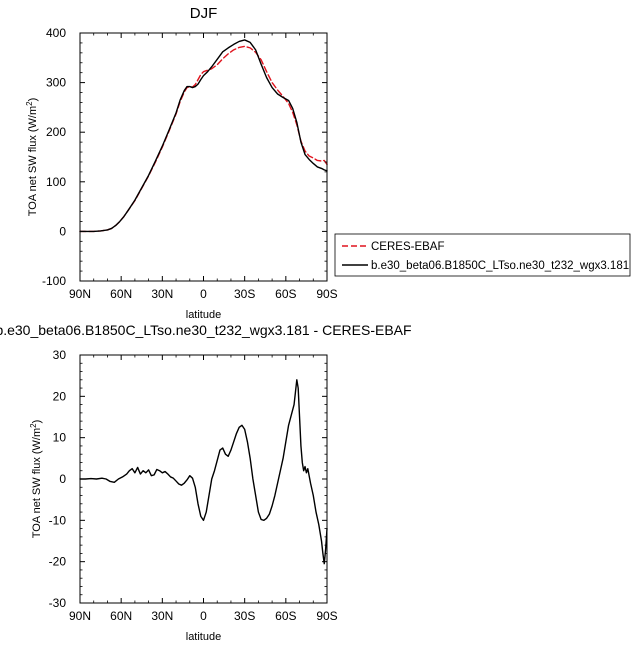 This screenshot has width=635, height=648. I want to click on bottom-chart-series-layer, so click(203, 472).